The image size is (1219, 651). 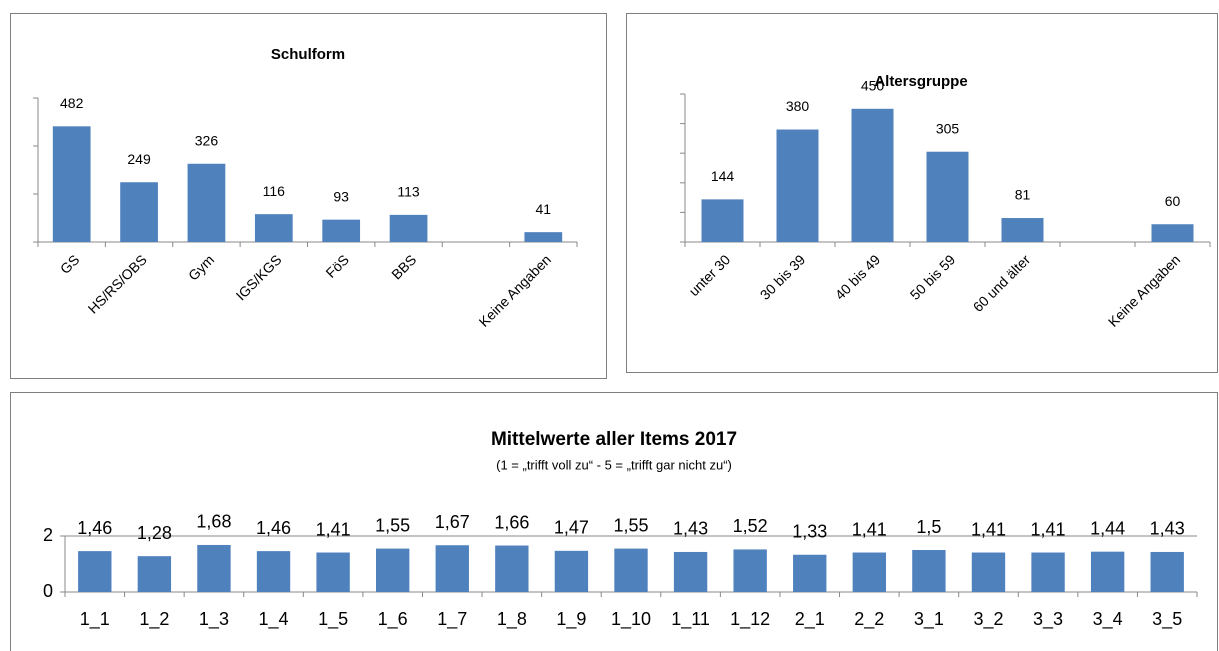 What do you see at coordinates (798, 106) in the screenshot?
I see `value-label: 380` at bounding box center [798, 106].